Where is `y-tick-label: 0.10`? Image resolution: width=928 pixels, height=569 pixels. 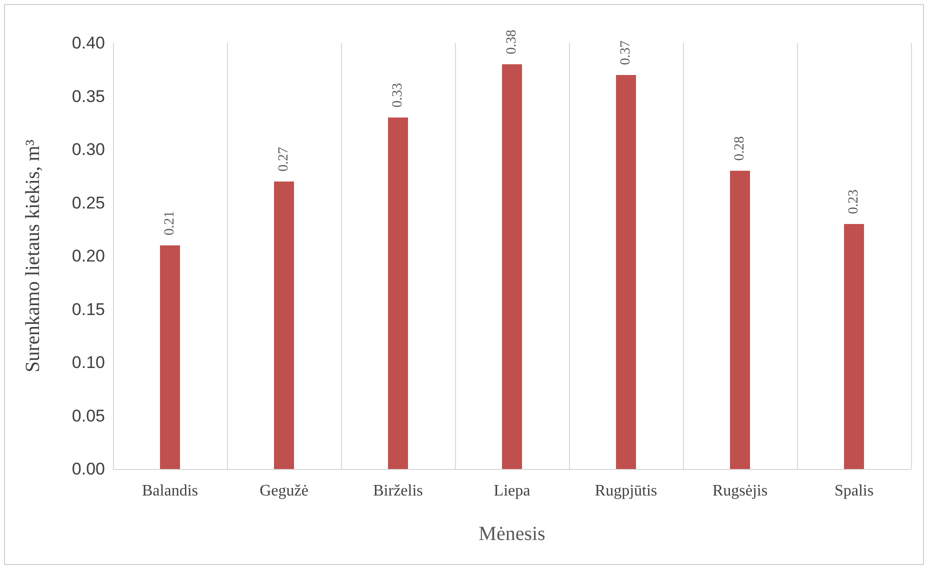
y-tick-label: 0.10 is located at coordinates (88, 362).